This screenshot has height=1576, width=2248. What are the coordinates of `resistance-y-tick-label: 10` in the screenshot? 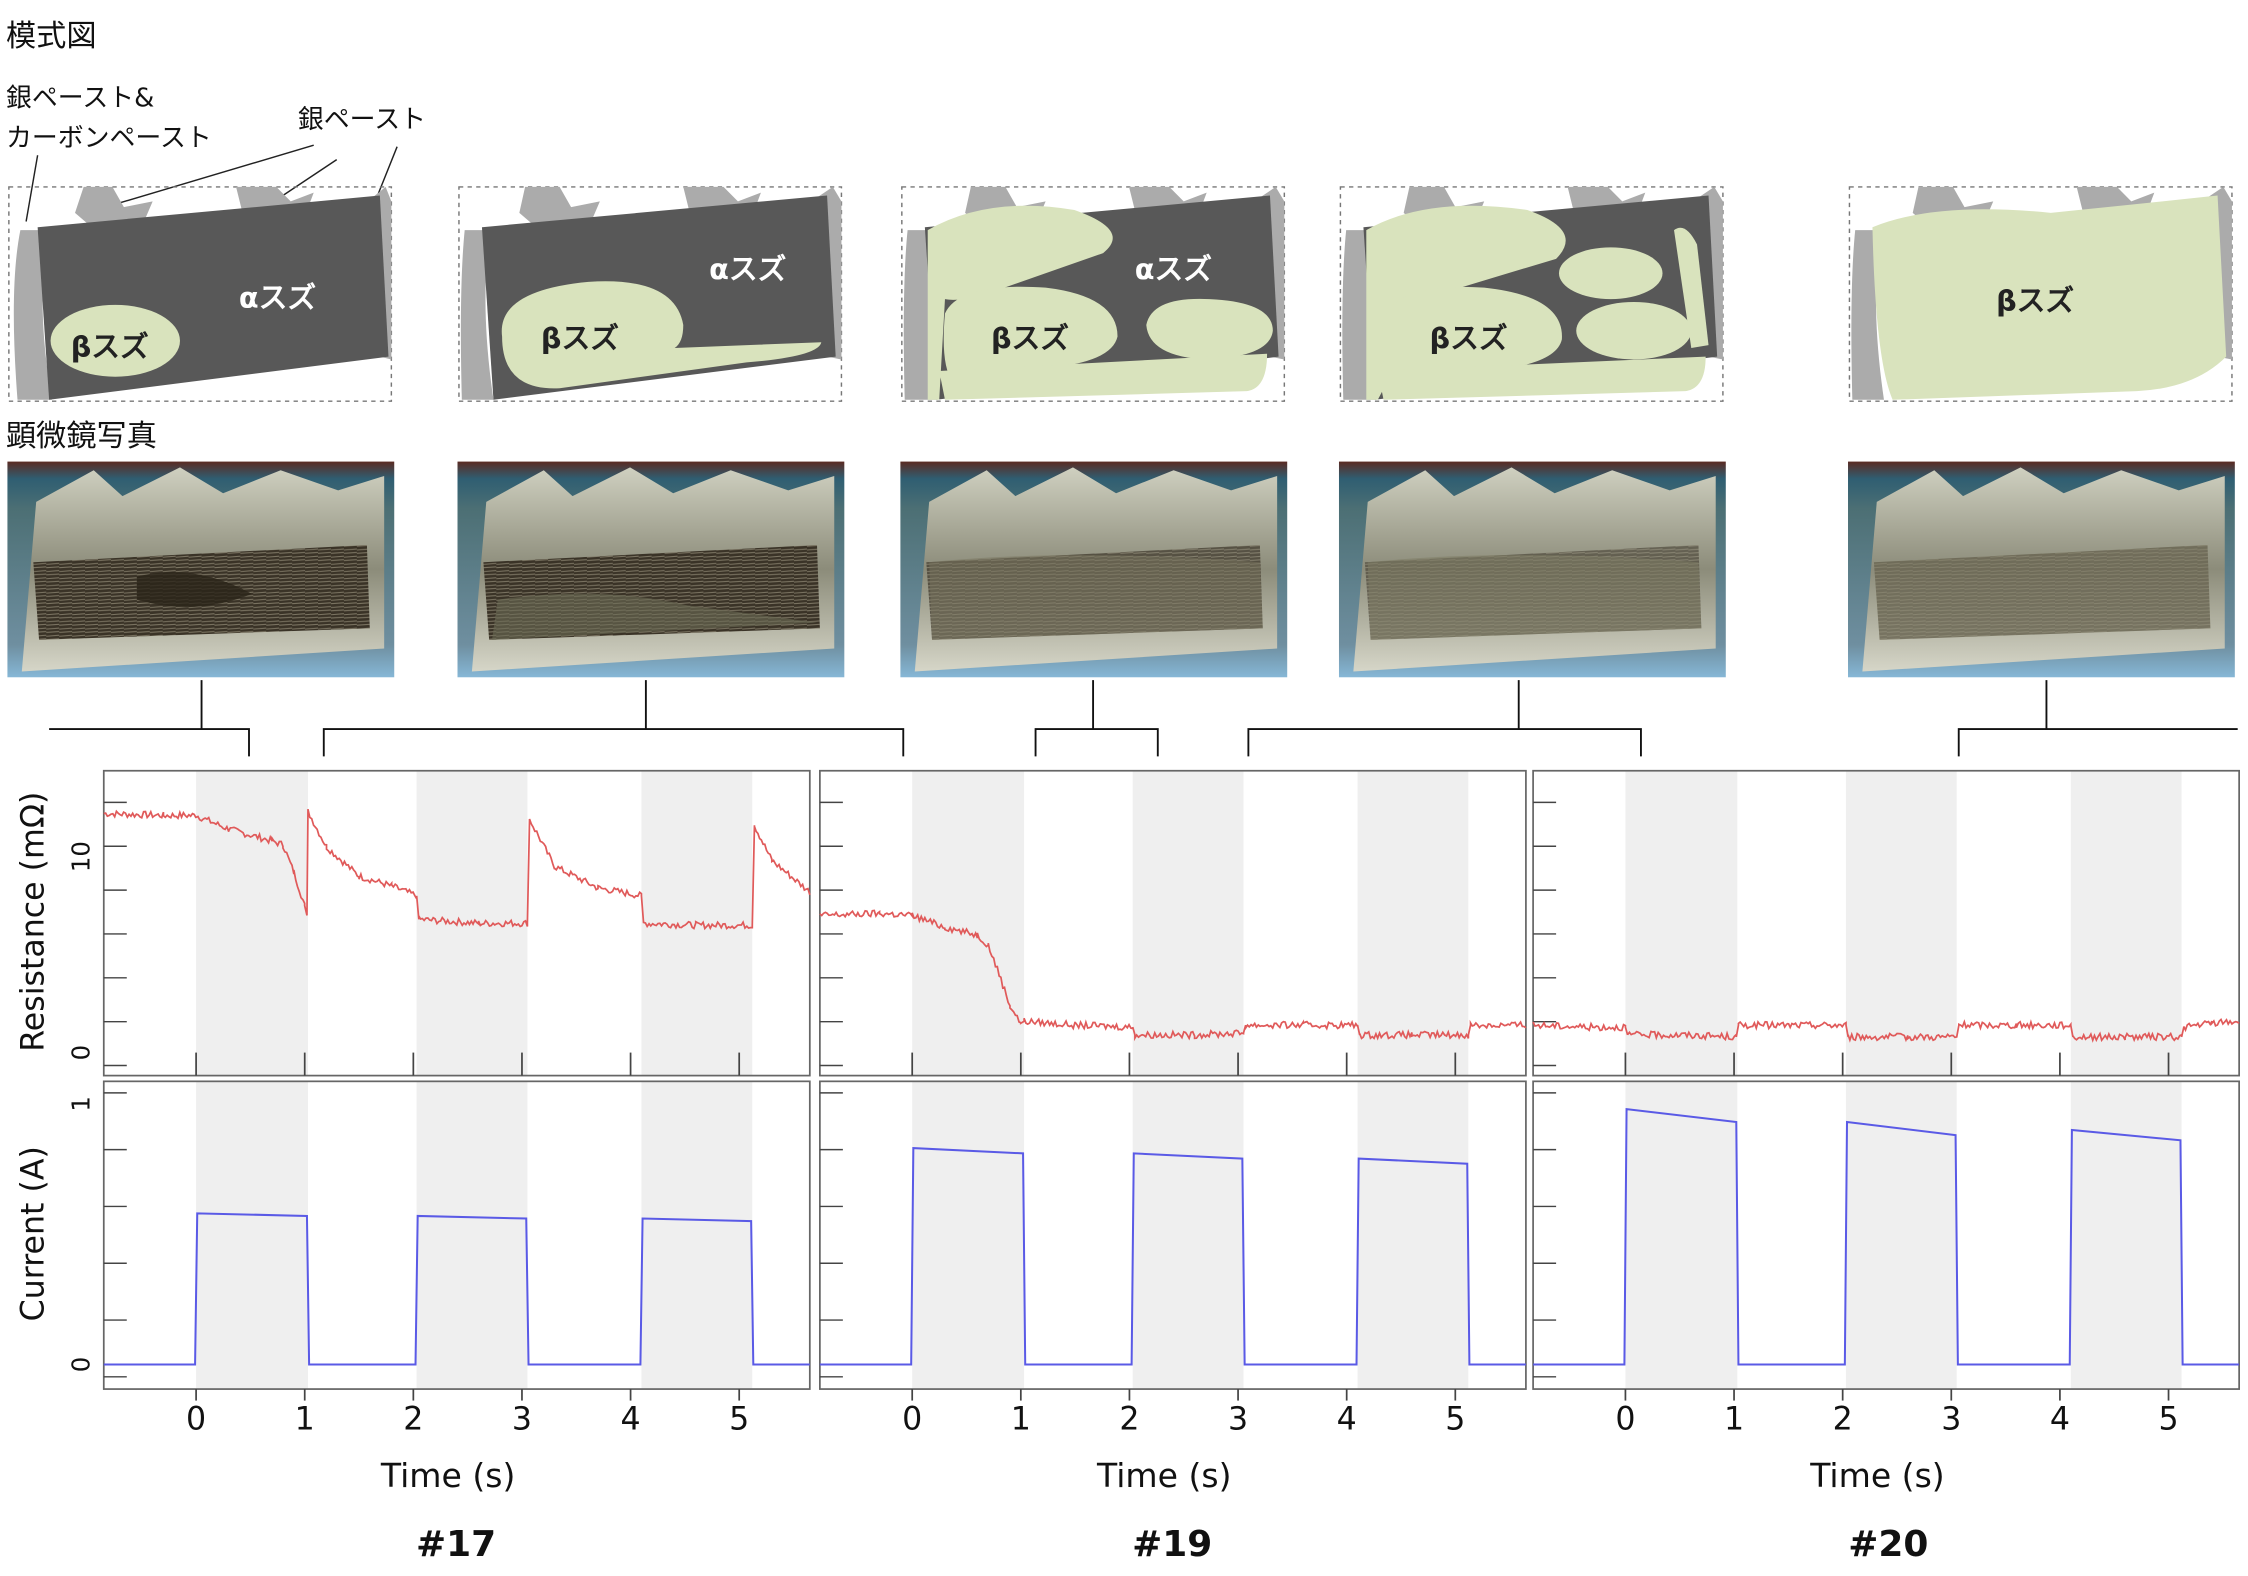 It's located at (80, 856).